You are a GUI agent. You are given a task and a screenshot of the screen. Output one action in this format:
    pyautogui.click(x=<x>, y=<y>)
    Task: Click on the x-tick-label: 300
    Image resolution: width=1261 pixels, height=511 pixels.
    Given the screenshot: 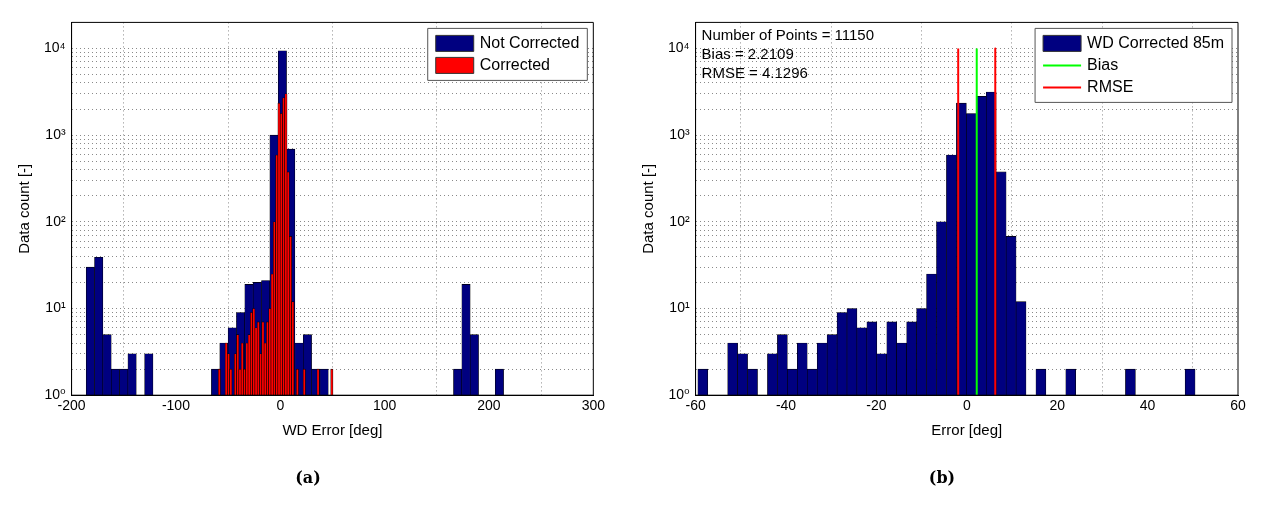 What is the action you would take?
    pyautogui.click(x=593, y=405)
    